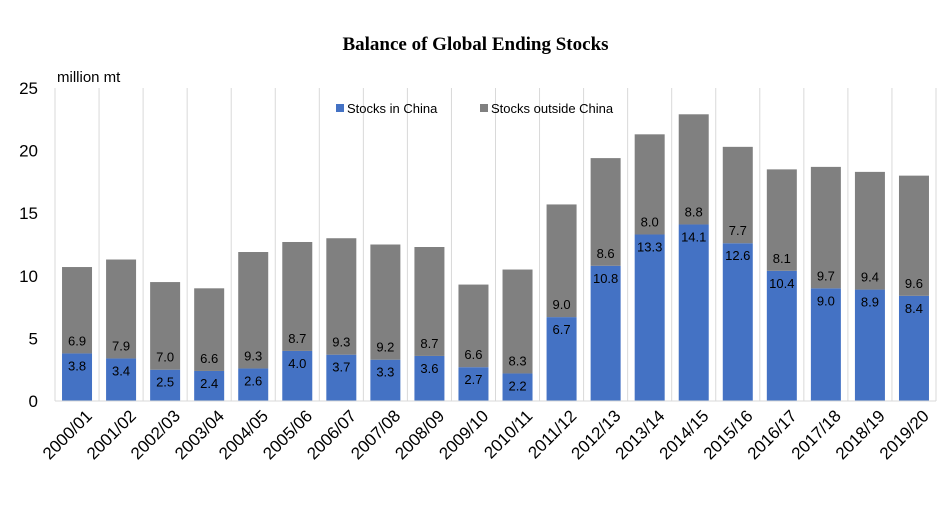 The height and width of the screenshot is (506, 951). I want to click on data-label-china: 8.9, so click(870, 302).